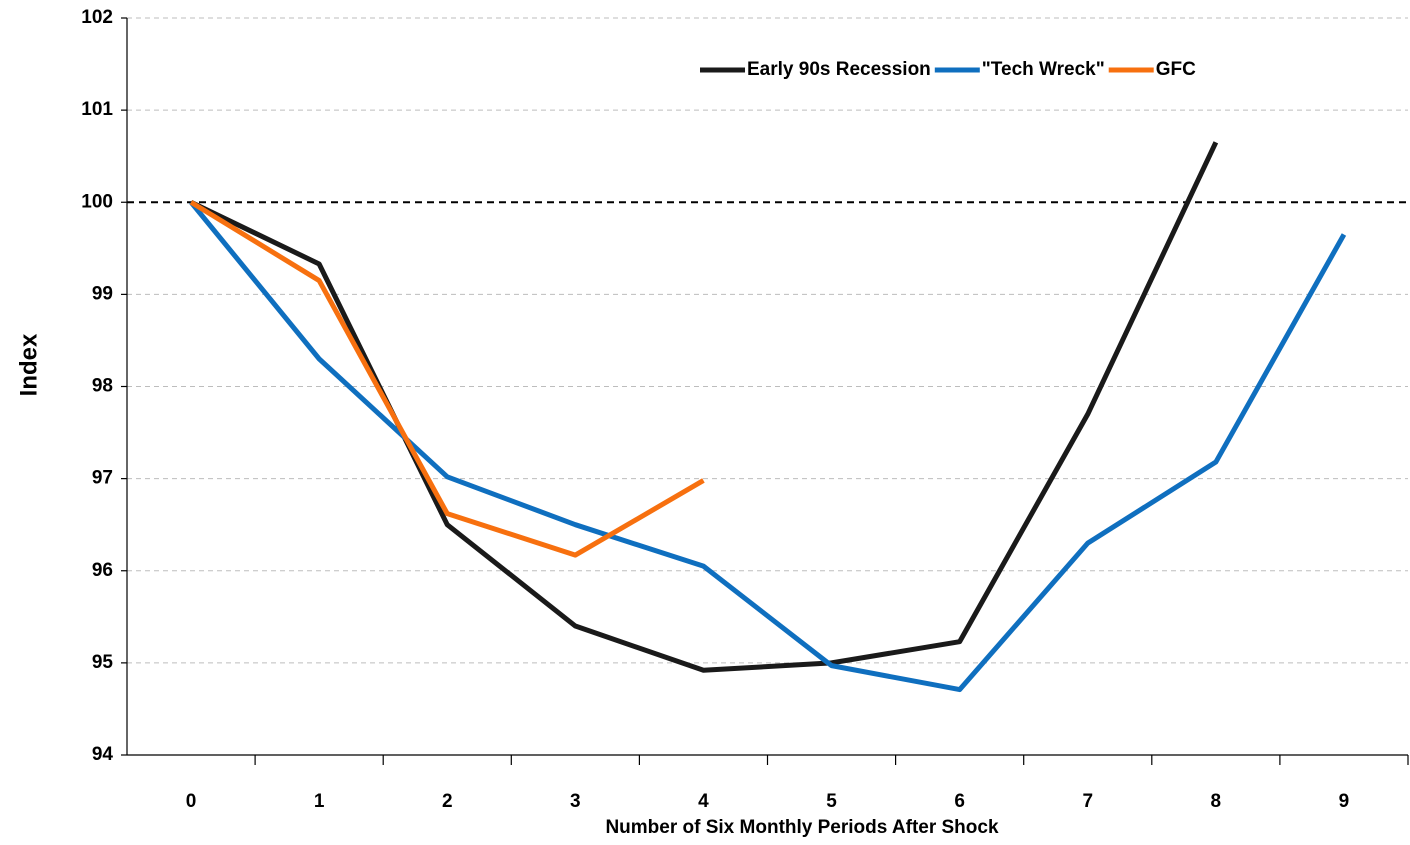  What do you see at coordinates (1216, 801) in the screenshot?
I see `x-tick-label: 8` at bounding box center [1216, 801].